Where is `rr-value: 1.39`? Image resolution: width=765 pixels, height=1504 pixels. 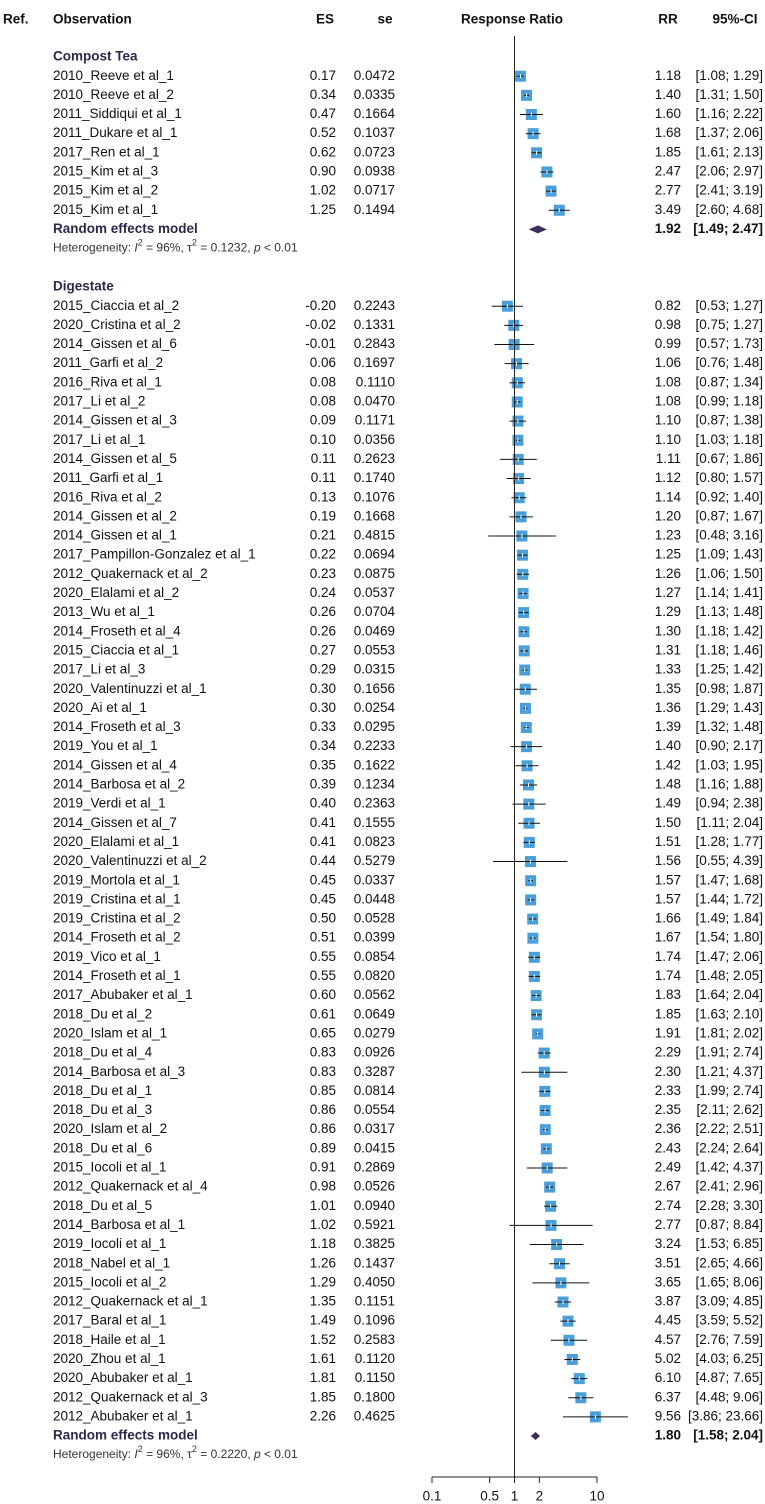
rr-value: 1.39 is located at coordinates (668, 726).